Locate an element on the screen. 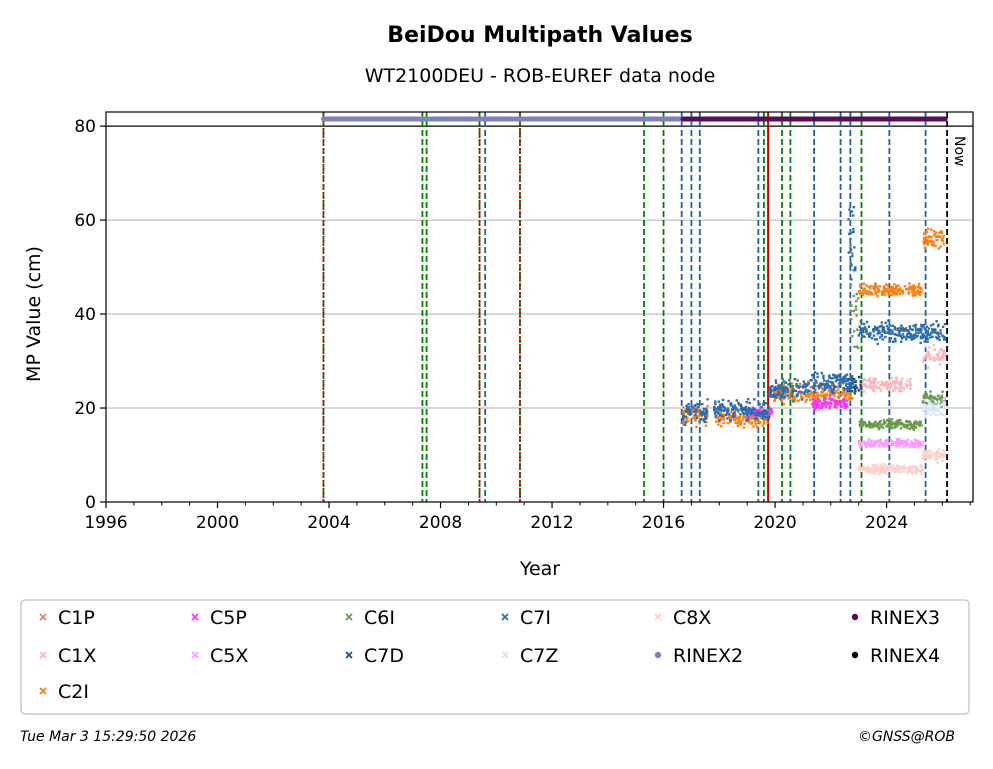 The height and width of the screenshot is (769, 993). legend-item-rinex3: RINEX3 is located at coordinates (895, 618).